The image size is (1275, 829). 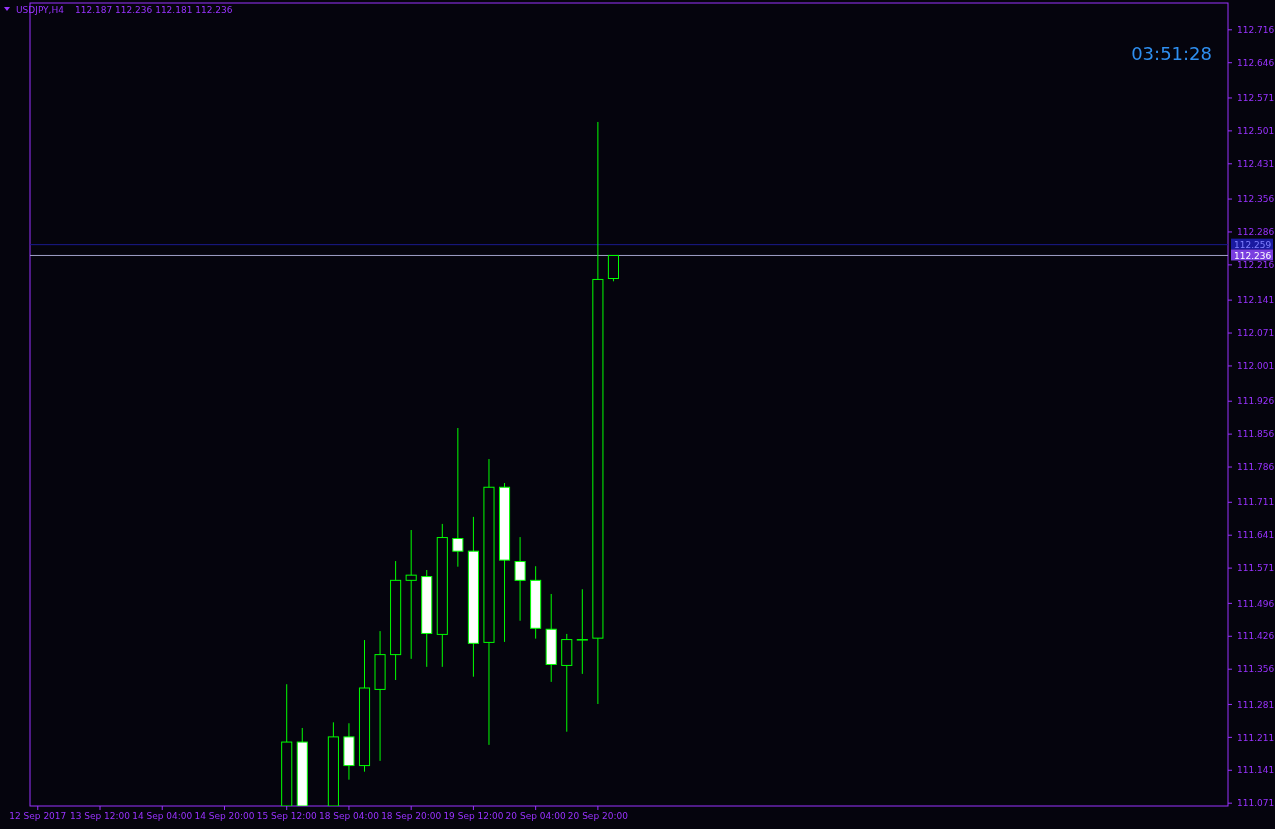 What do you see at coordinates (40, 10) in the screenshot?
I see `chart-title: USDJPY,H4` at bounding box center [40, 10].